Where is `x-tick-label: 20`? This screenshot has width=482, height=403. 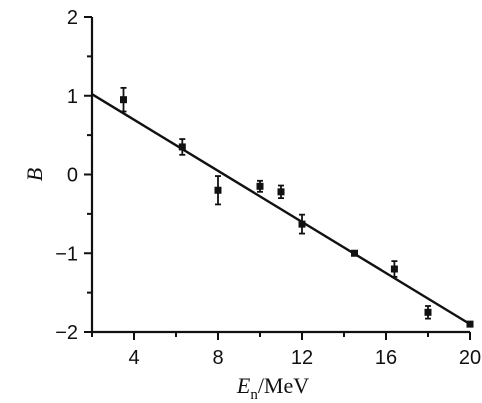 x-tick-label: 20 is located at coordinates (470, 358).